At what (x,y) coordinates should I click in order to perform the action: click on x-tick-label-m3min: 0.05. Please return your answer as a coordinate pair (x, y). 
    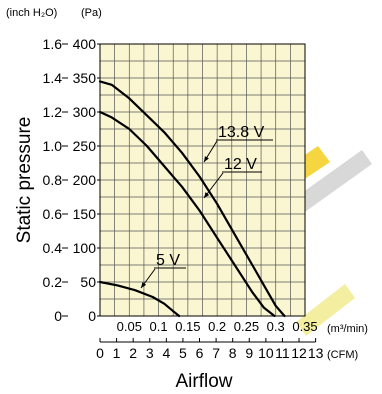
    Looking at the image, I should click on (129, 326).